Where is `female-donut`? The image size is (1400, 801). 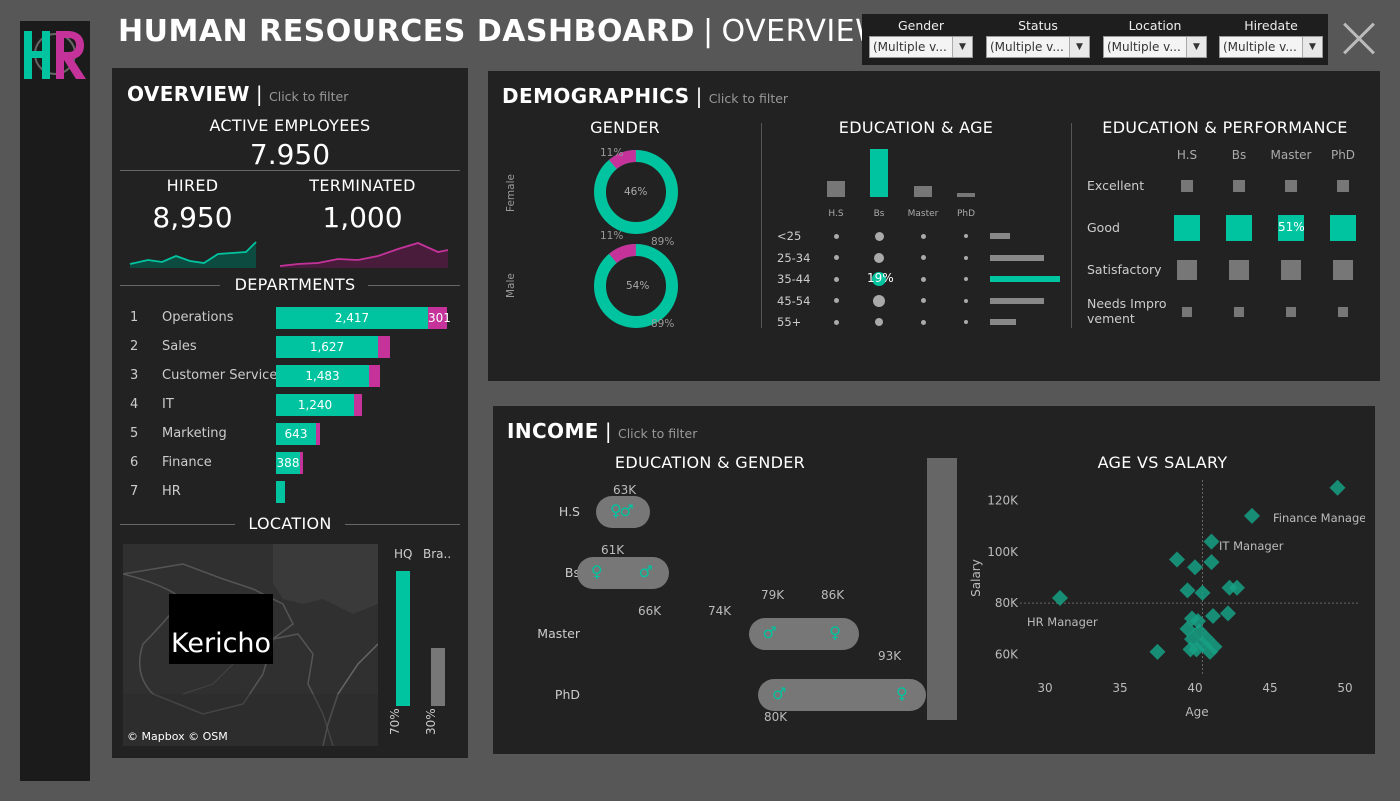 female-donut is located at coordinates (636, 192).